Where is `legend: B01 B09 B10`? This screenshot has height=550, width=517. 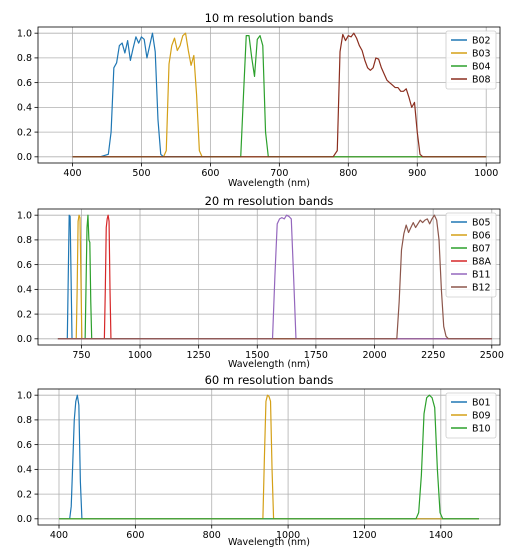 legend: B01 B09 B10 is located at coordinates (471, 415).